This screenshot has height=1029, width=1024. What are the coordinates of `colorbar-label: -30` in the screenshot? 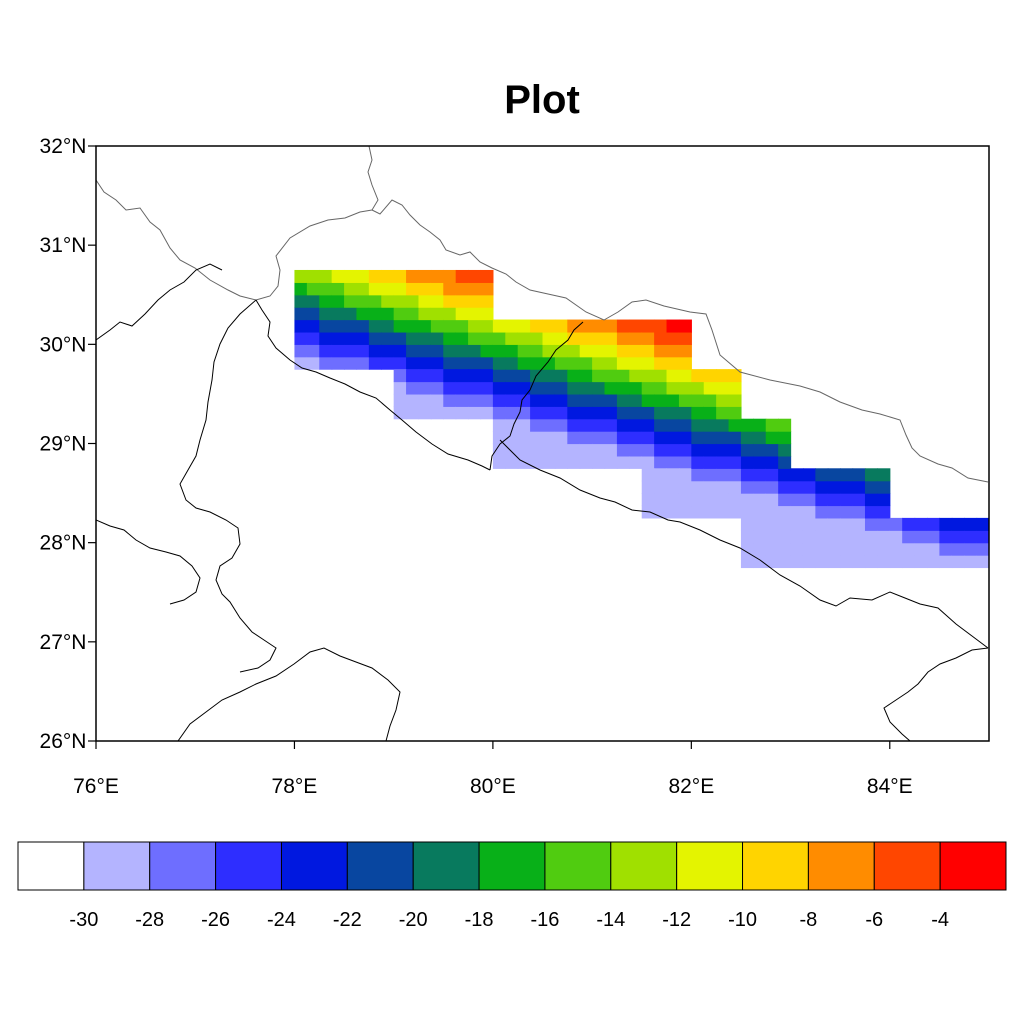 It's located at (83, 920).